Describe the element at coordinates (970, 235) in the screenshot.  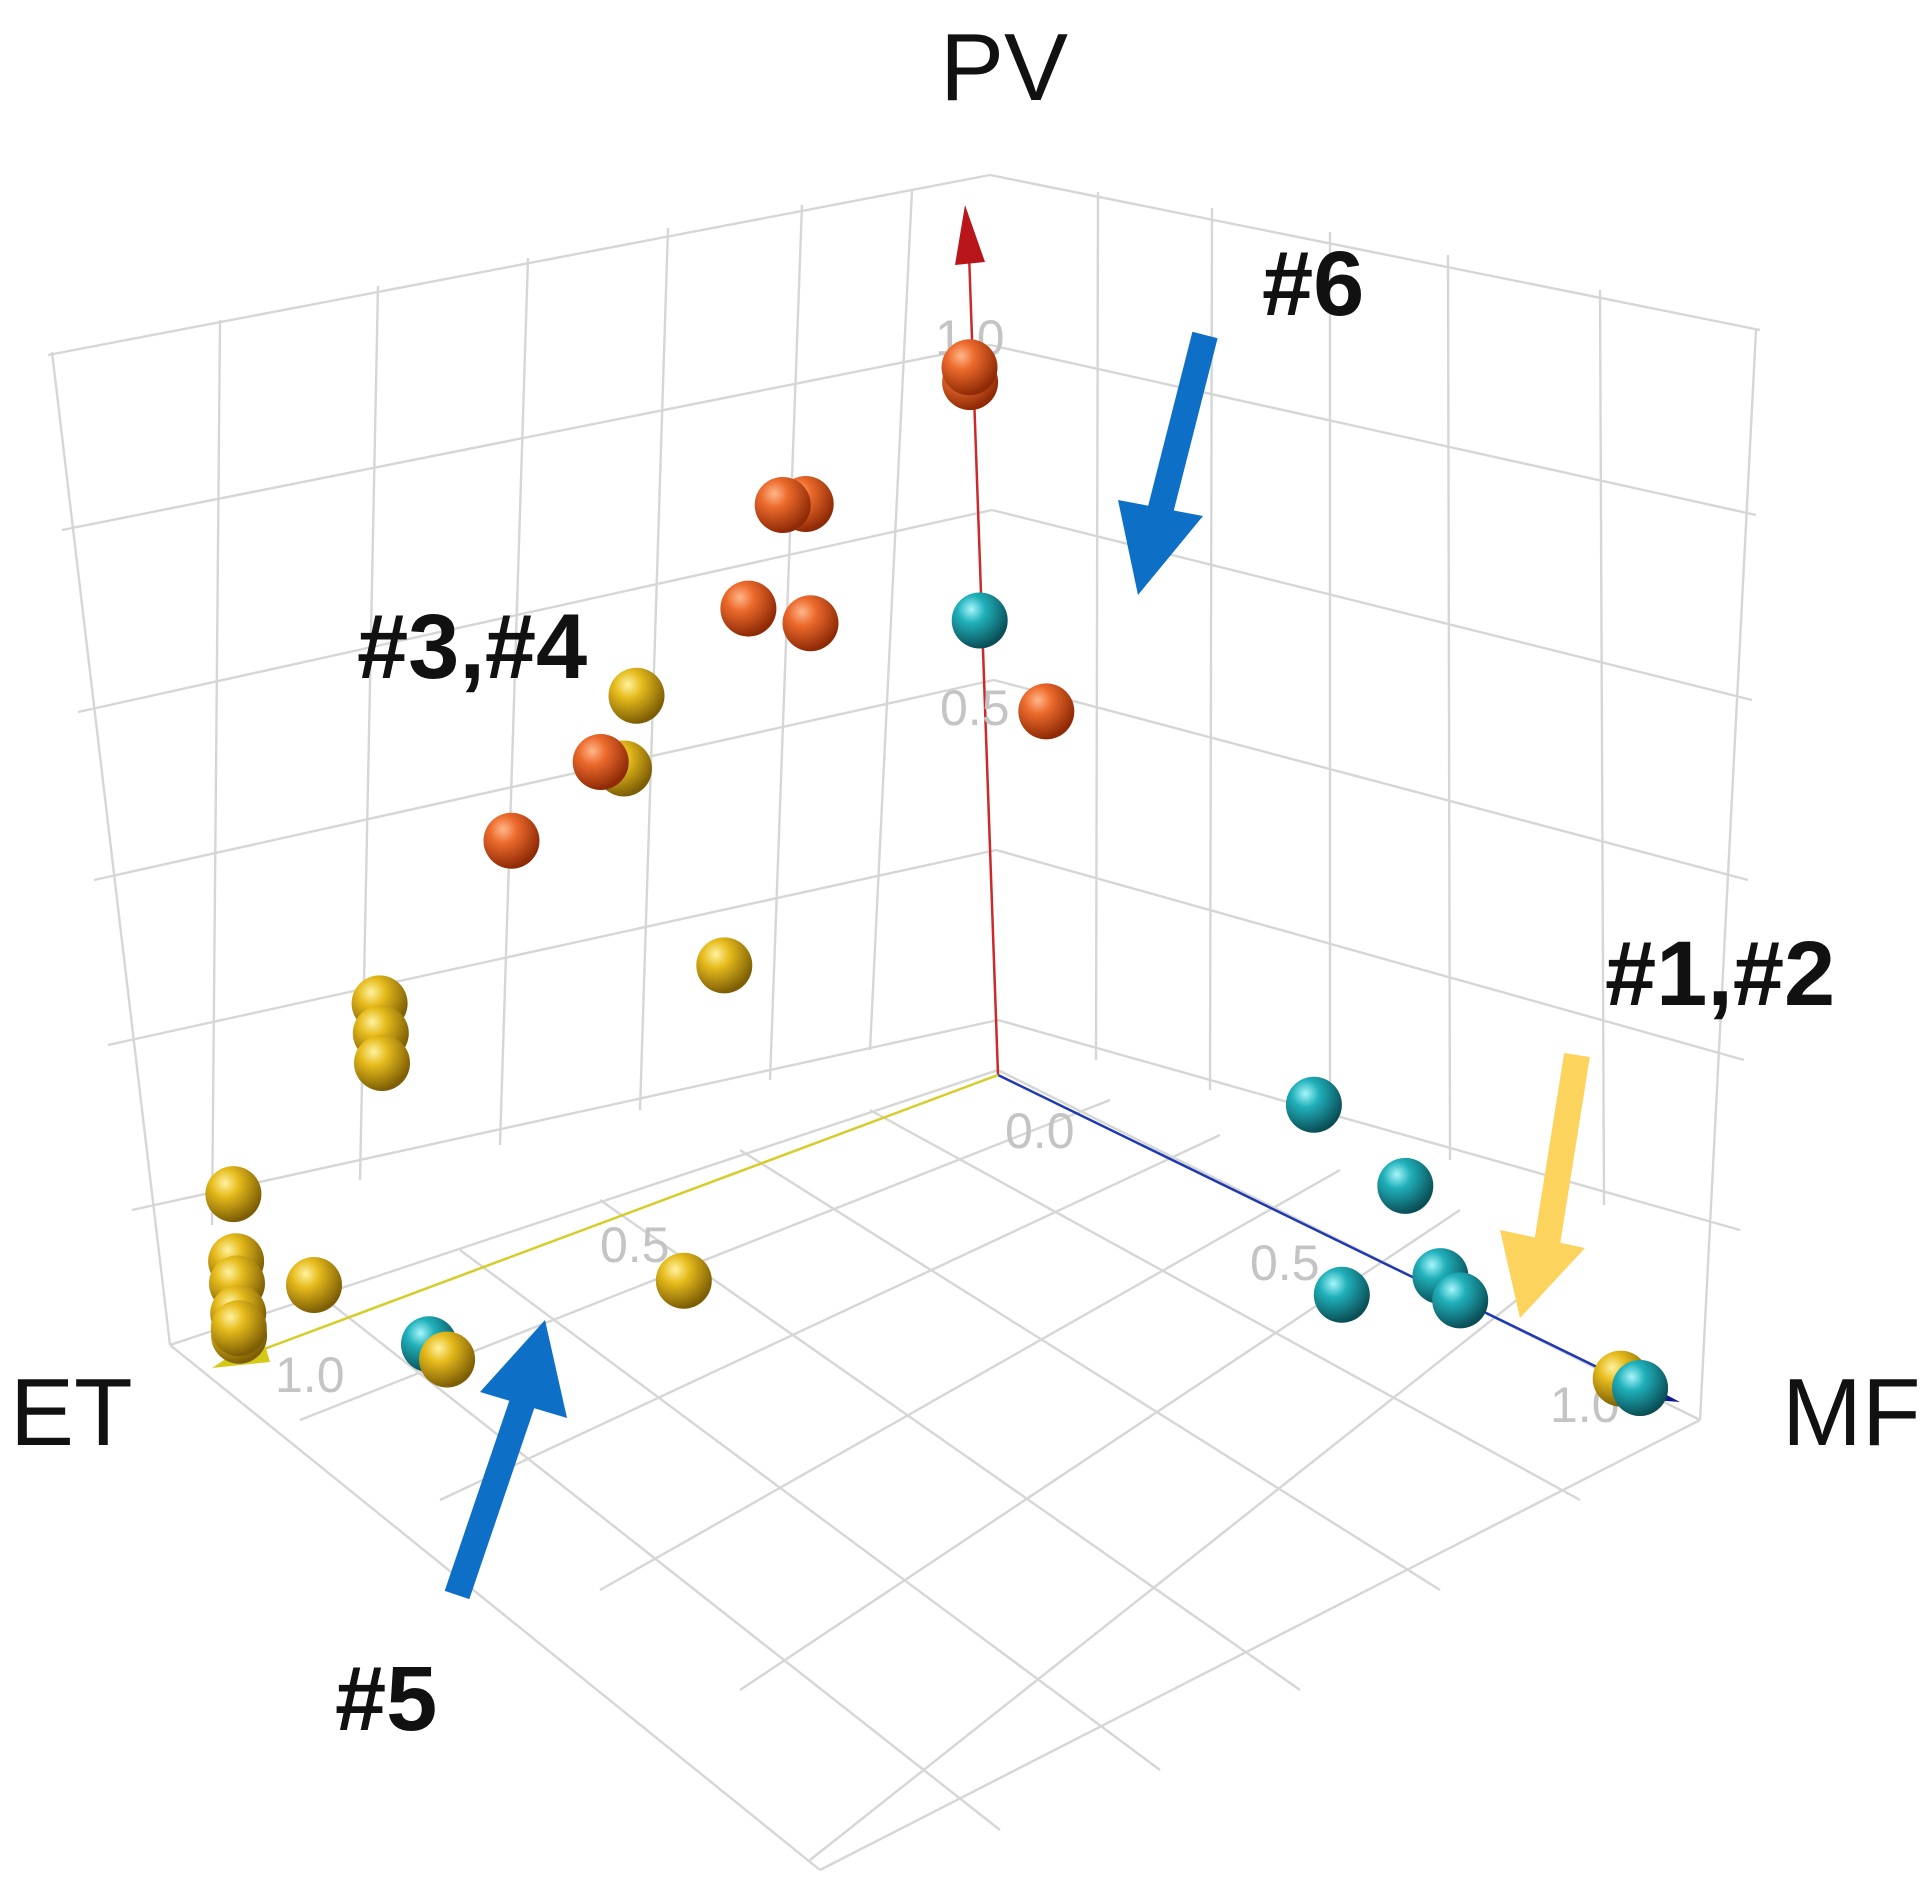
I see `pv-axis-arrowhead` at that location.